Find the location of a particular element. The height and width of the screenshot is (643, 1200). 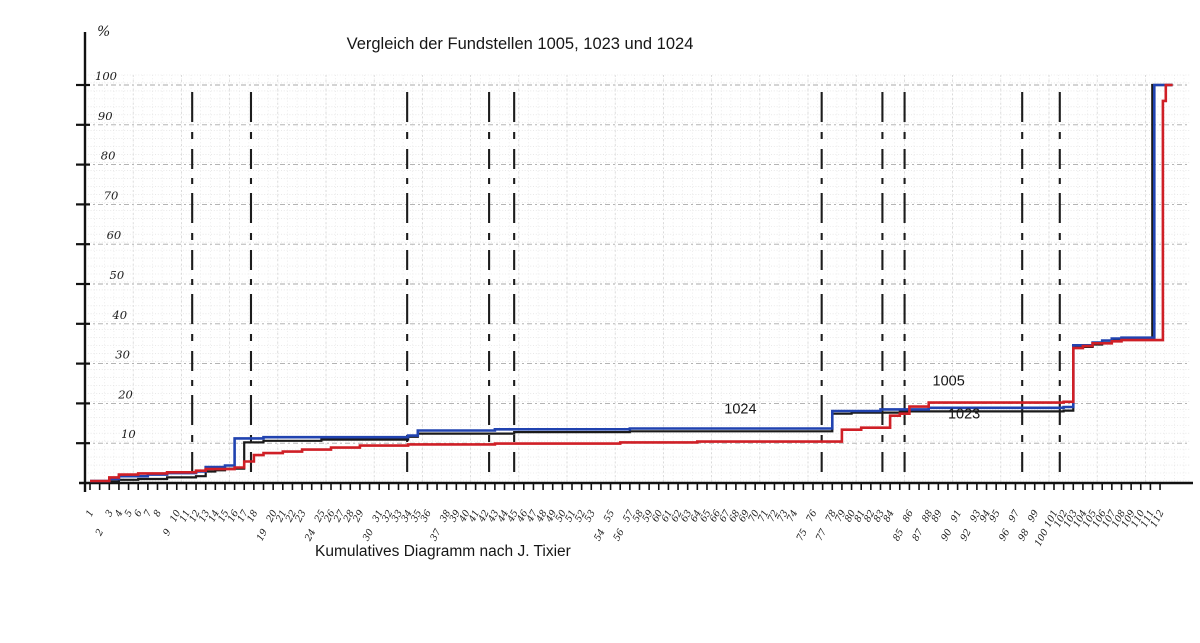

x-tick-label: 99 is located at coordinates (1033, 516).